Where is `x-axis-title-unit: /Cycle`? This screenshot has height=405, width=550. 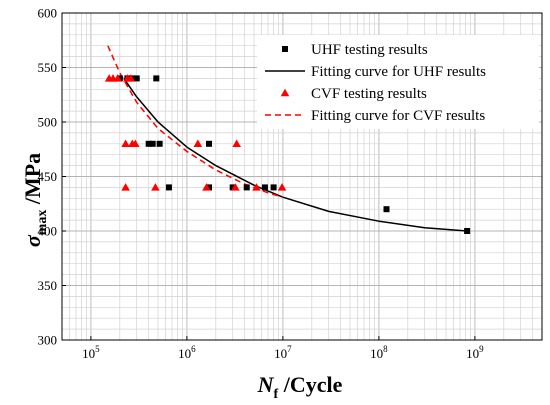
x-axis-title-unit: /Cycle is located at coordinates (310, 384).